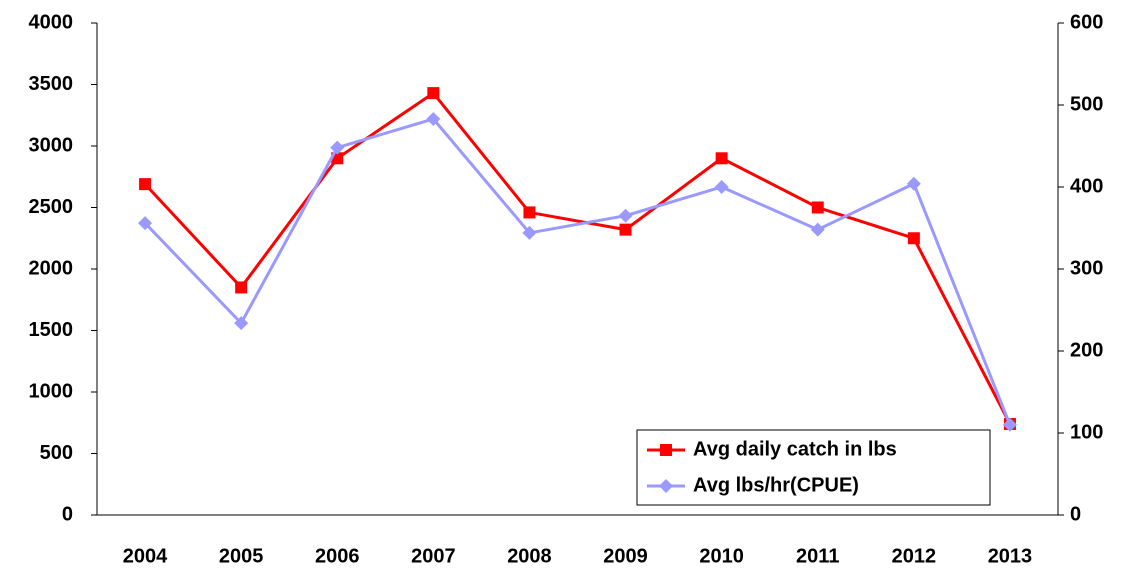  Describe the element at coordinates (813, 467) in the screenshot. I see `legend` at that location.